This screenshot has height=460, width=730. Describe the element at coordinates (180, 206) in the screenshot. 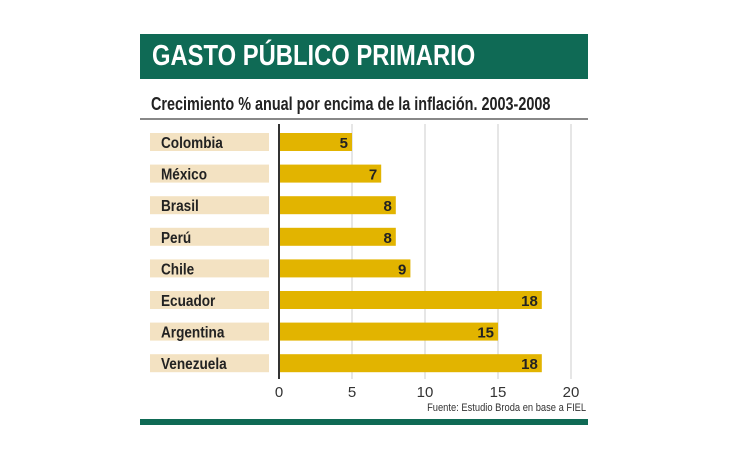

I see `category-label: Brasil` at that location.